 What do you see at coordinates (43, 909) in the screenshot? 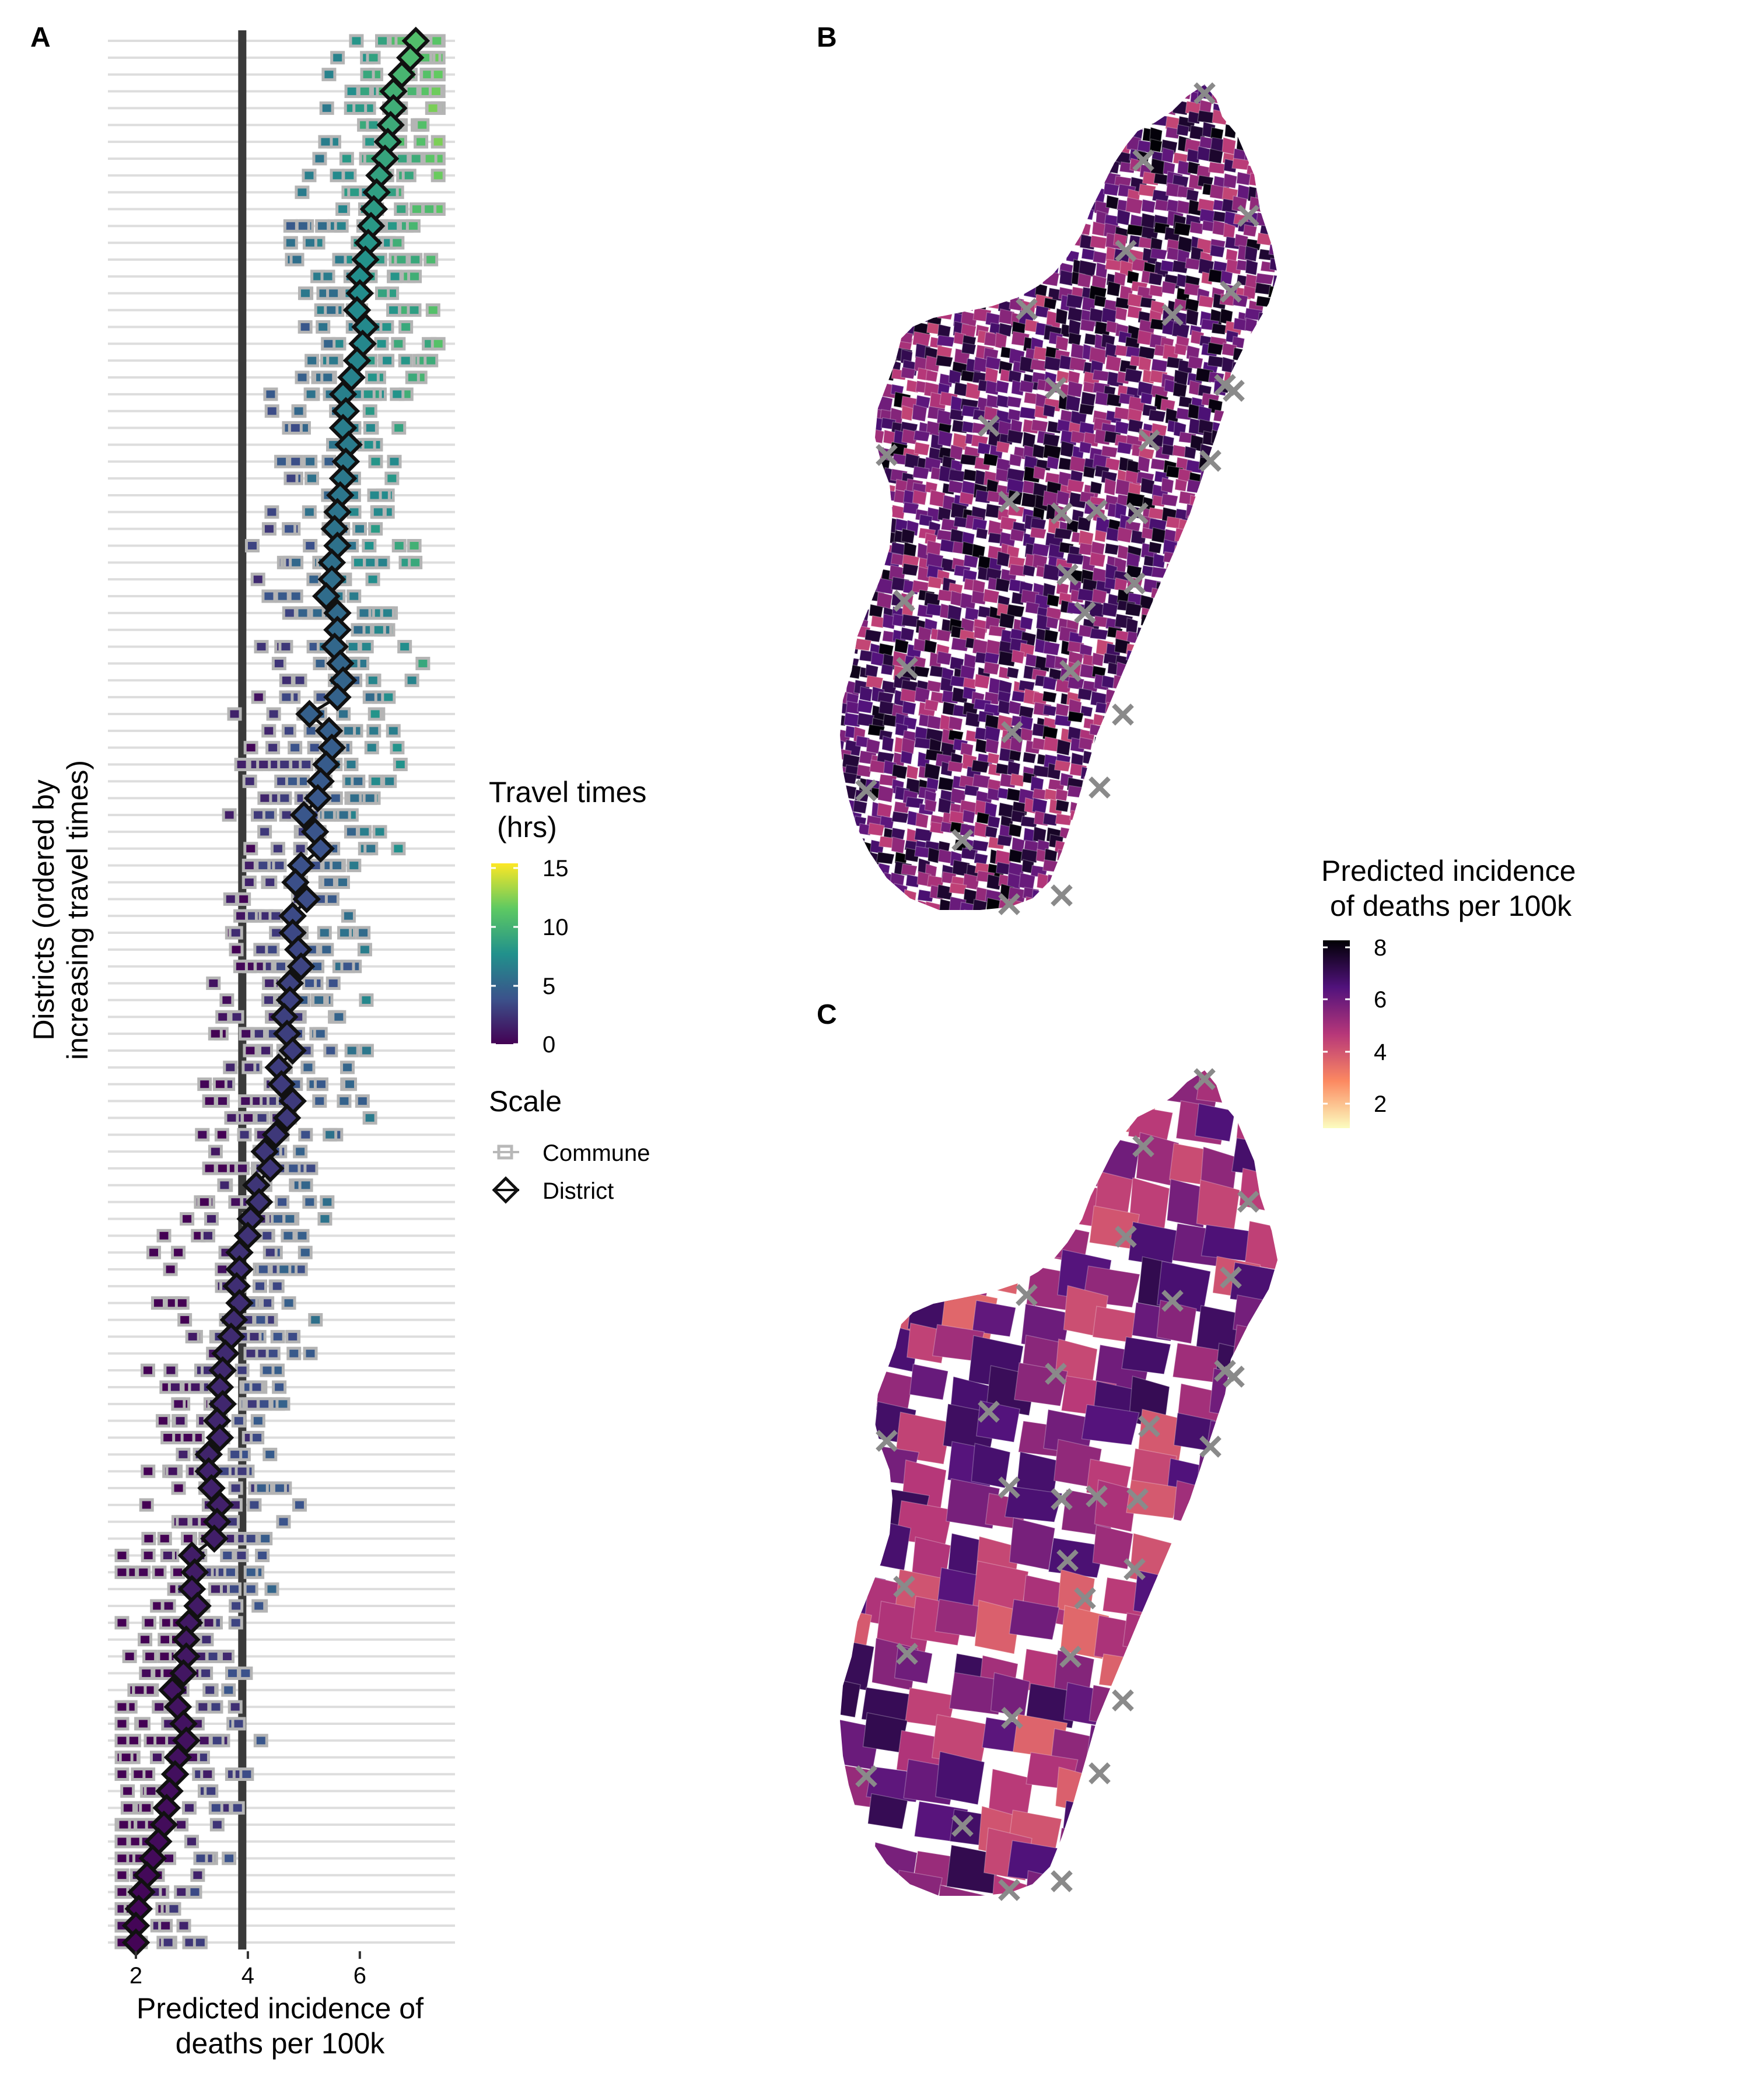
I see `y-axis-title-line1: Districts (ordered by` at bounding box center [43, 909].